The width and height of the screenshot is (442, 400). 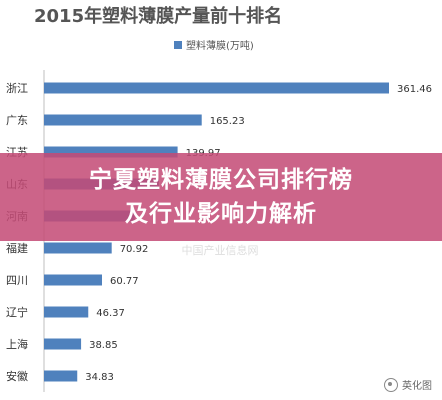 What do you see at coordinates (221, 180) in the screenshot?
I see `overlay-title-line-1: 宁夏塑料薄膜公司排行榜` at bounding box center [221, 180].